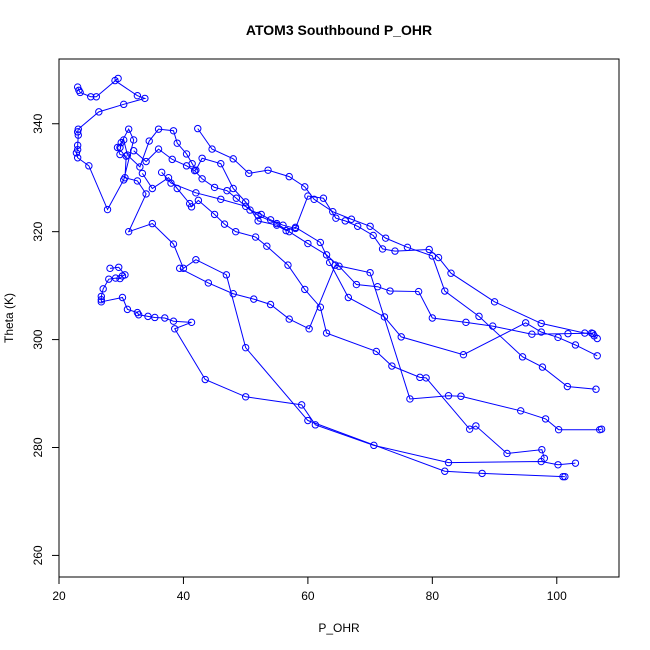 The image size is (650, 650). I want to click on x-tick-label: 100, so click(557, 596).